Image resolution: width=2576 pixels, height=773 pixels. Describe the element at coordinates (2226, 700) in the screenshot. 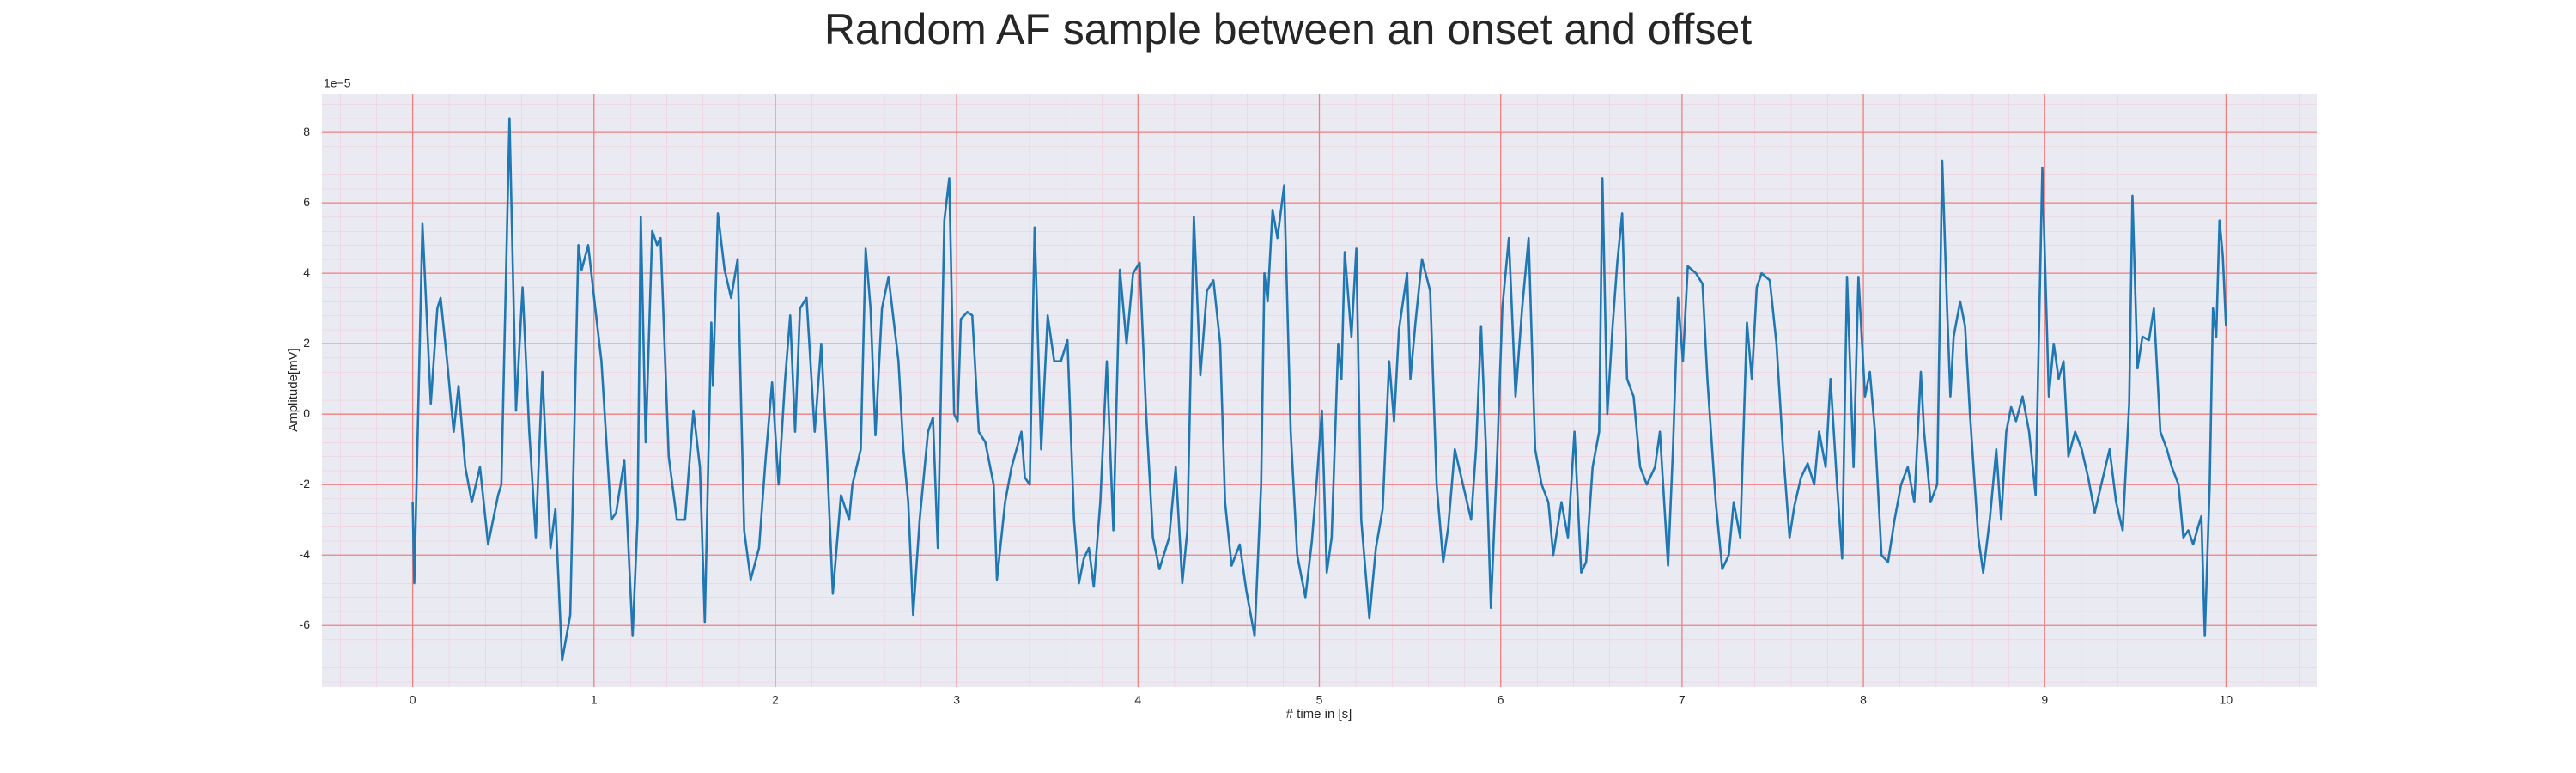

I see `x-tick-label: 10` at that location.